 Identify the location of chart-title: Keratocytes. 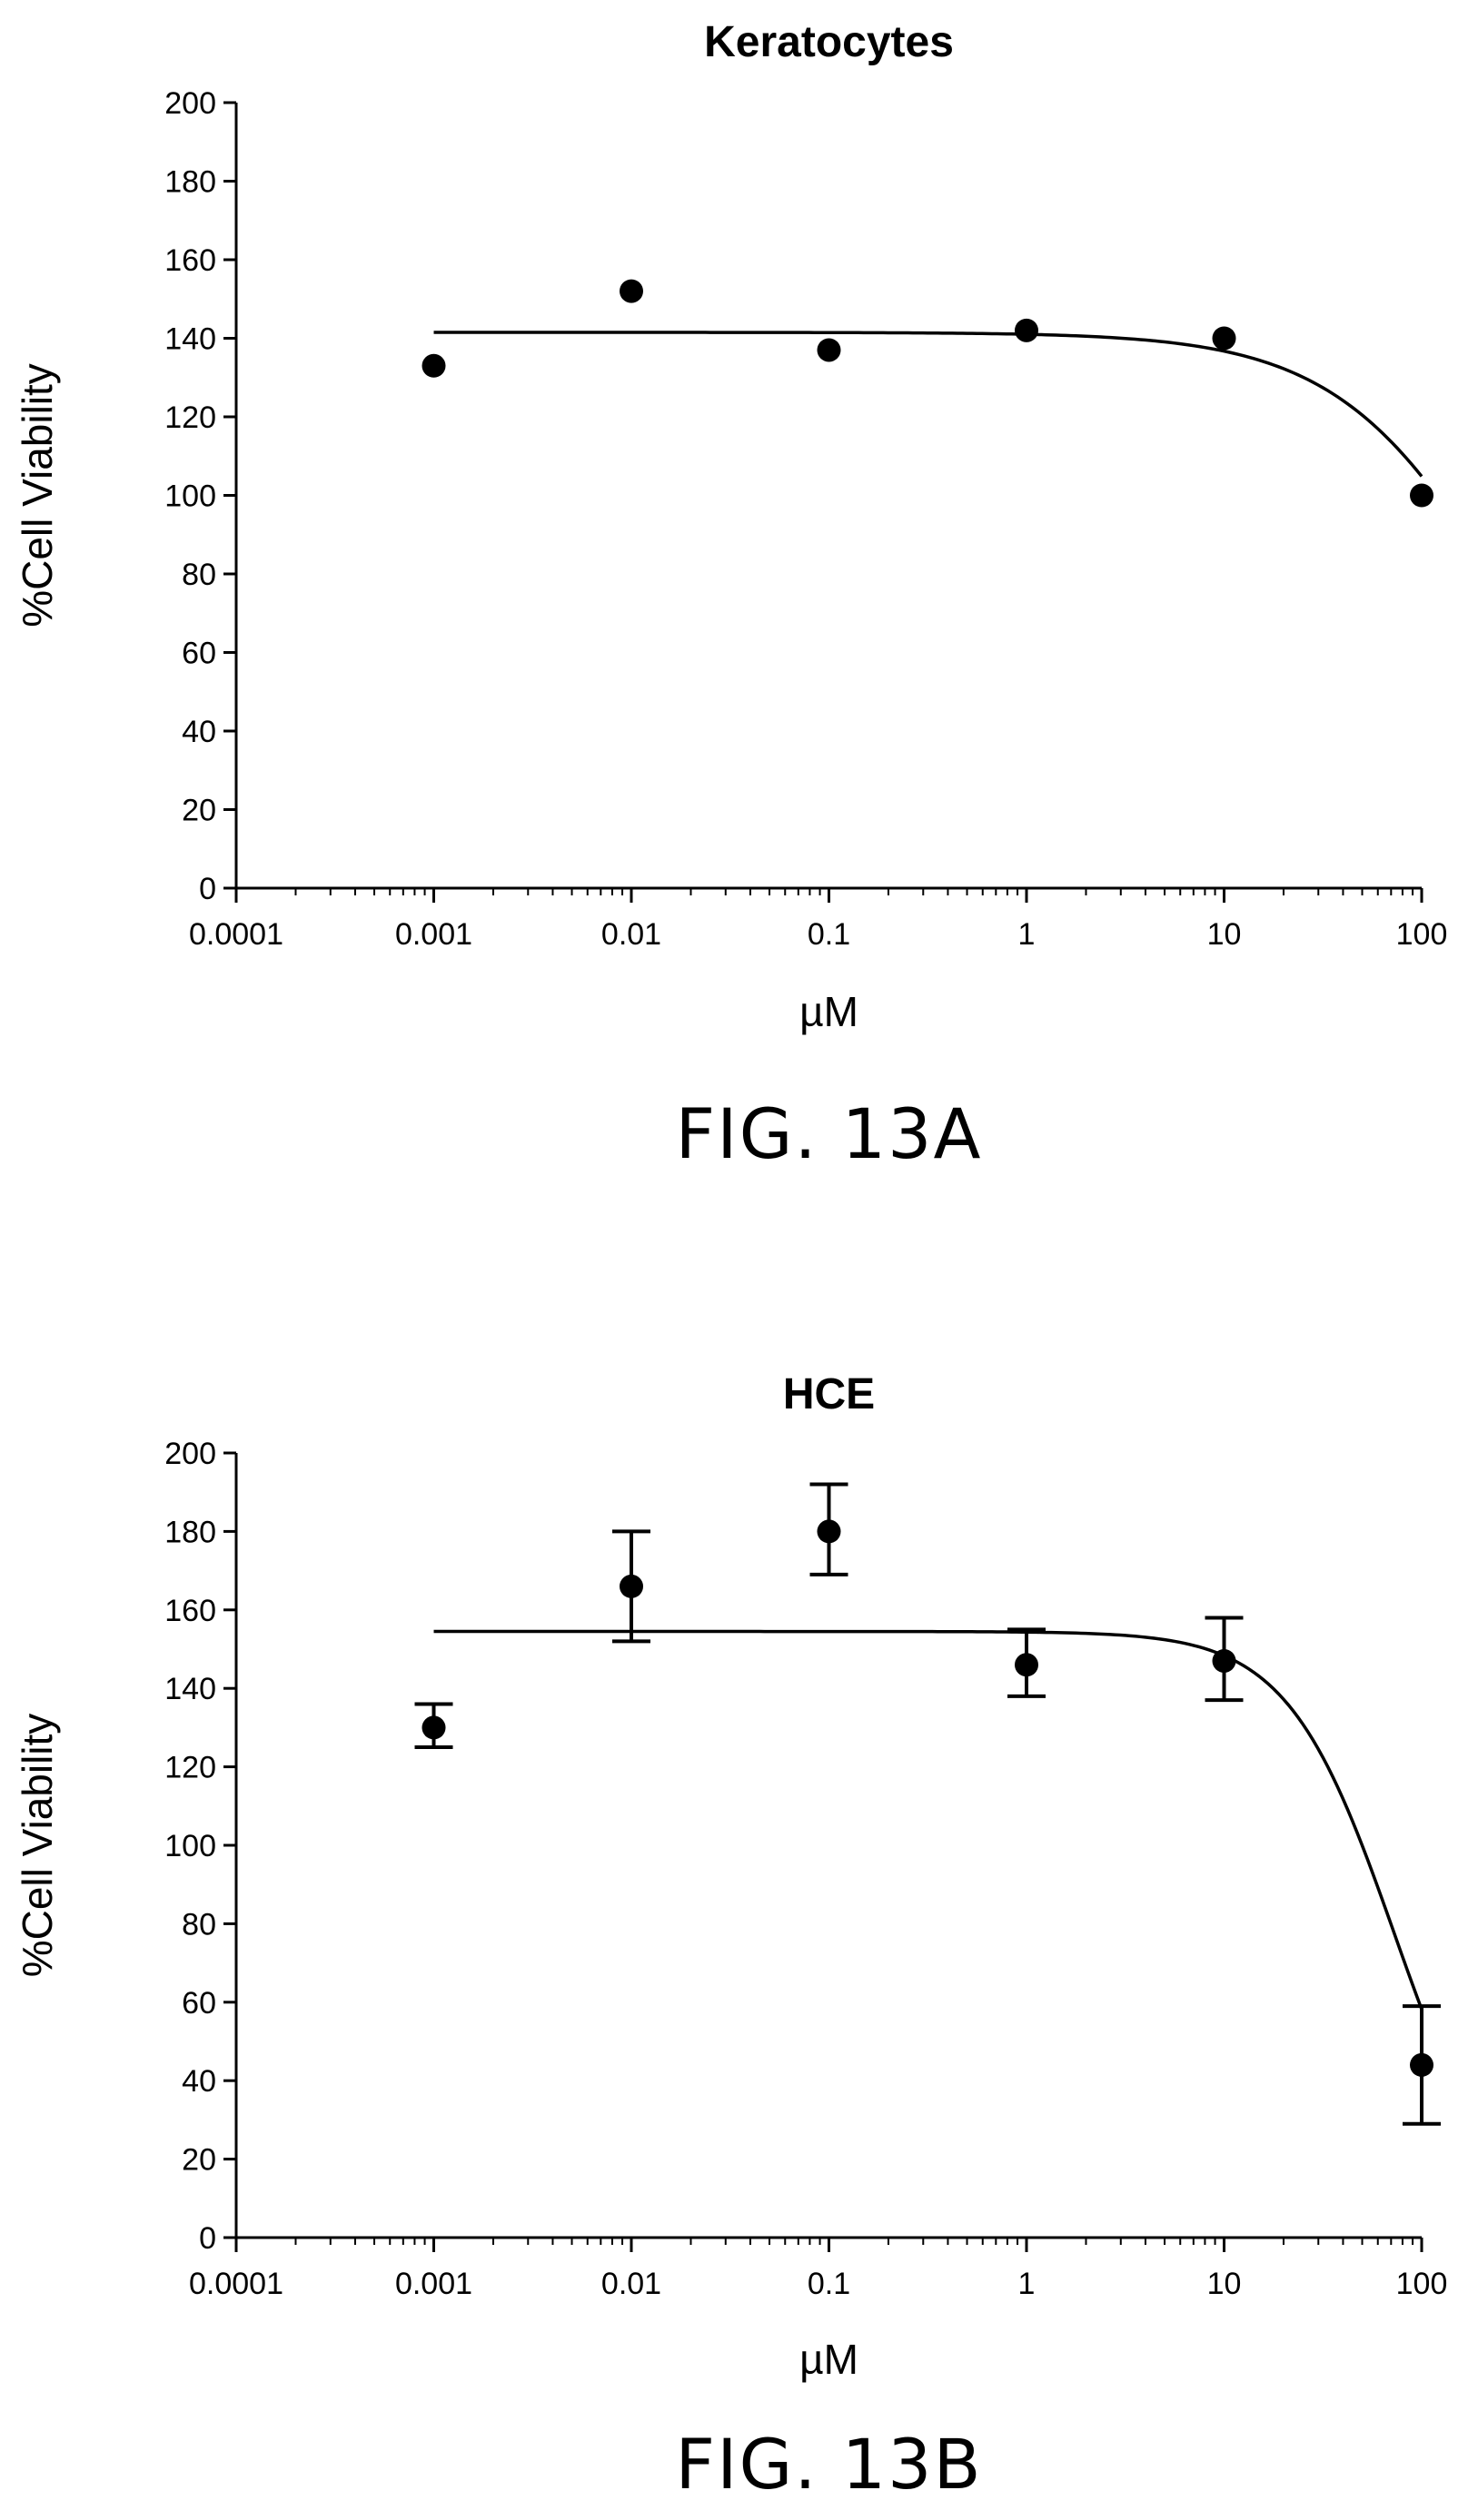
(829, 42).